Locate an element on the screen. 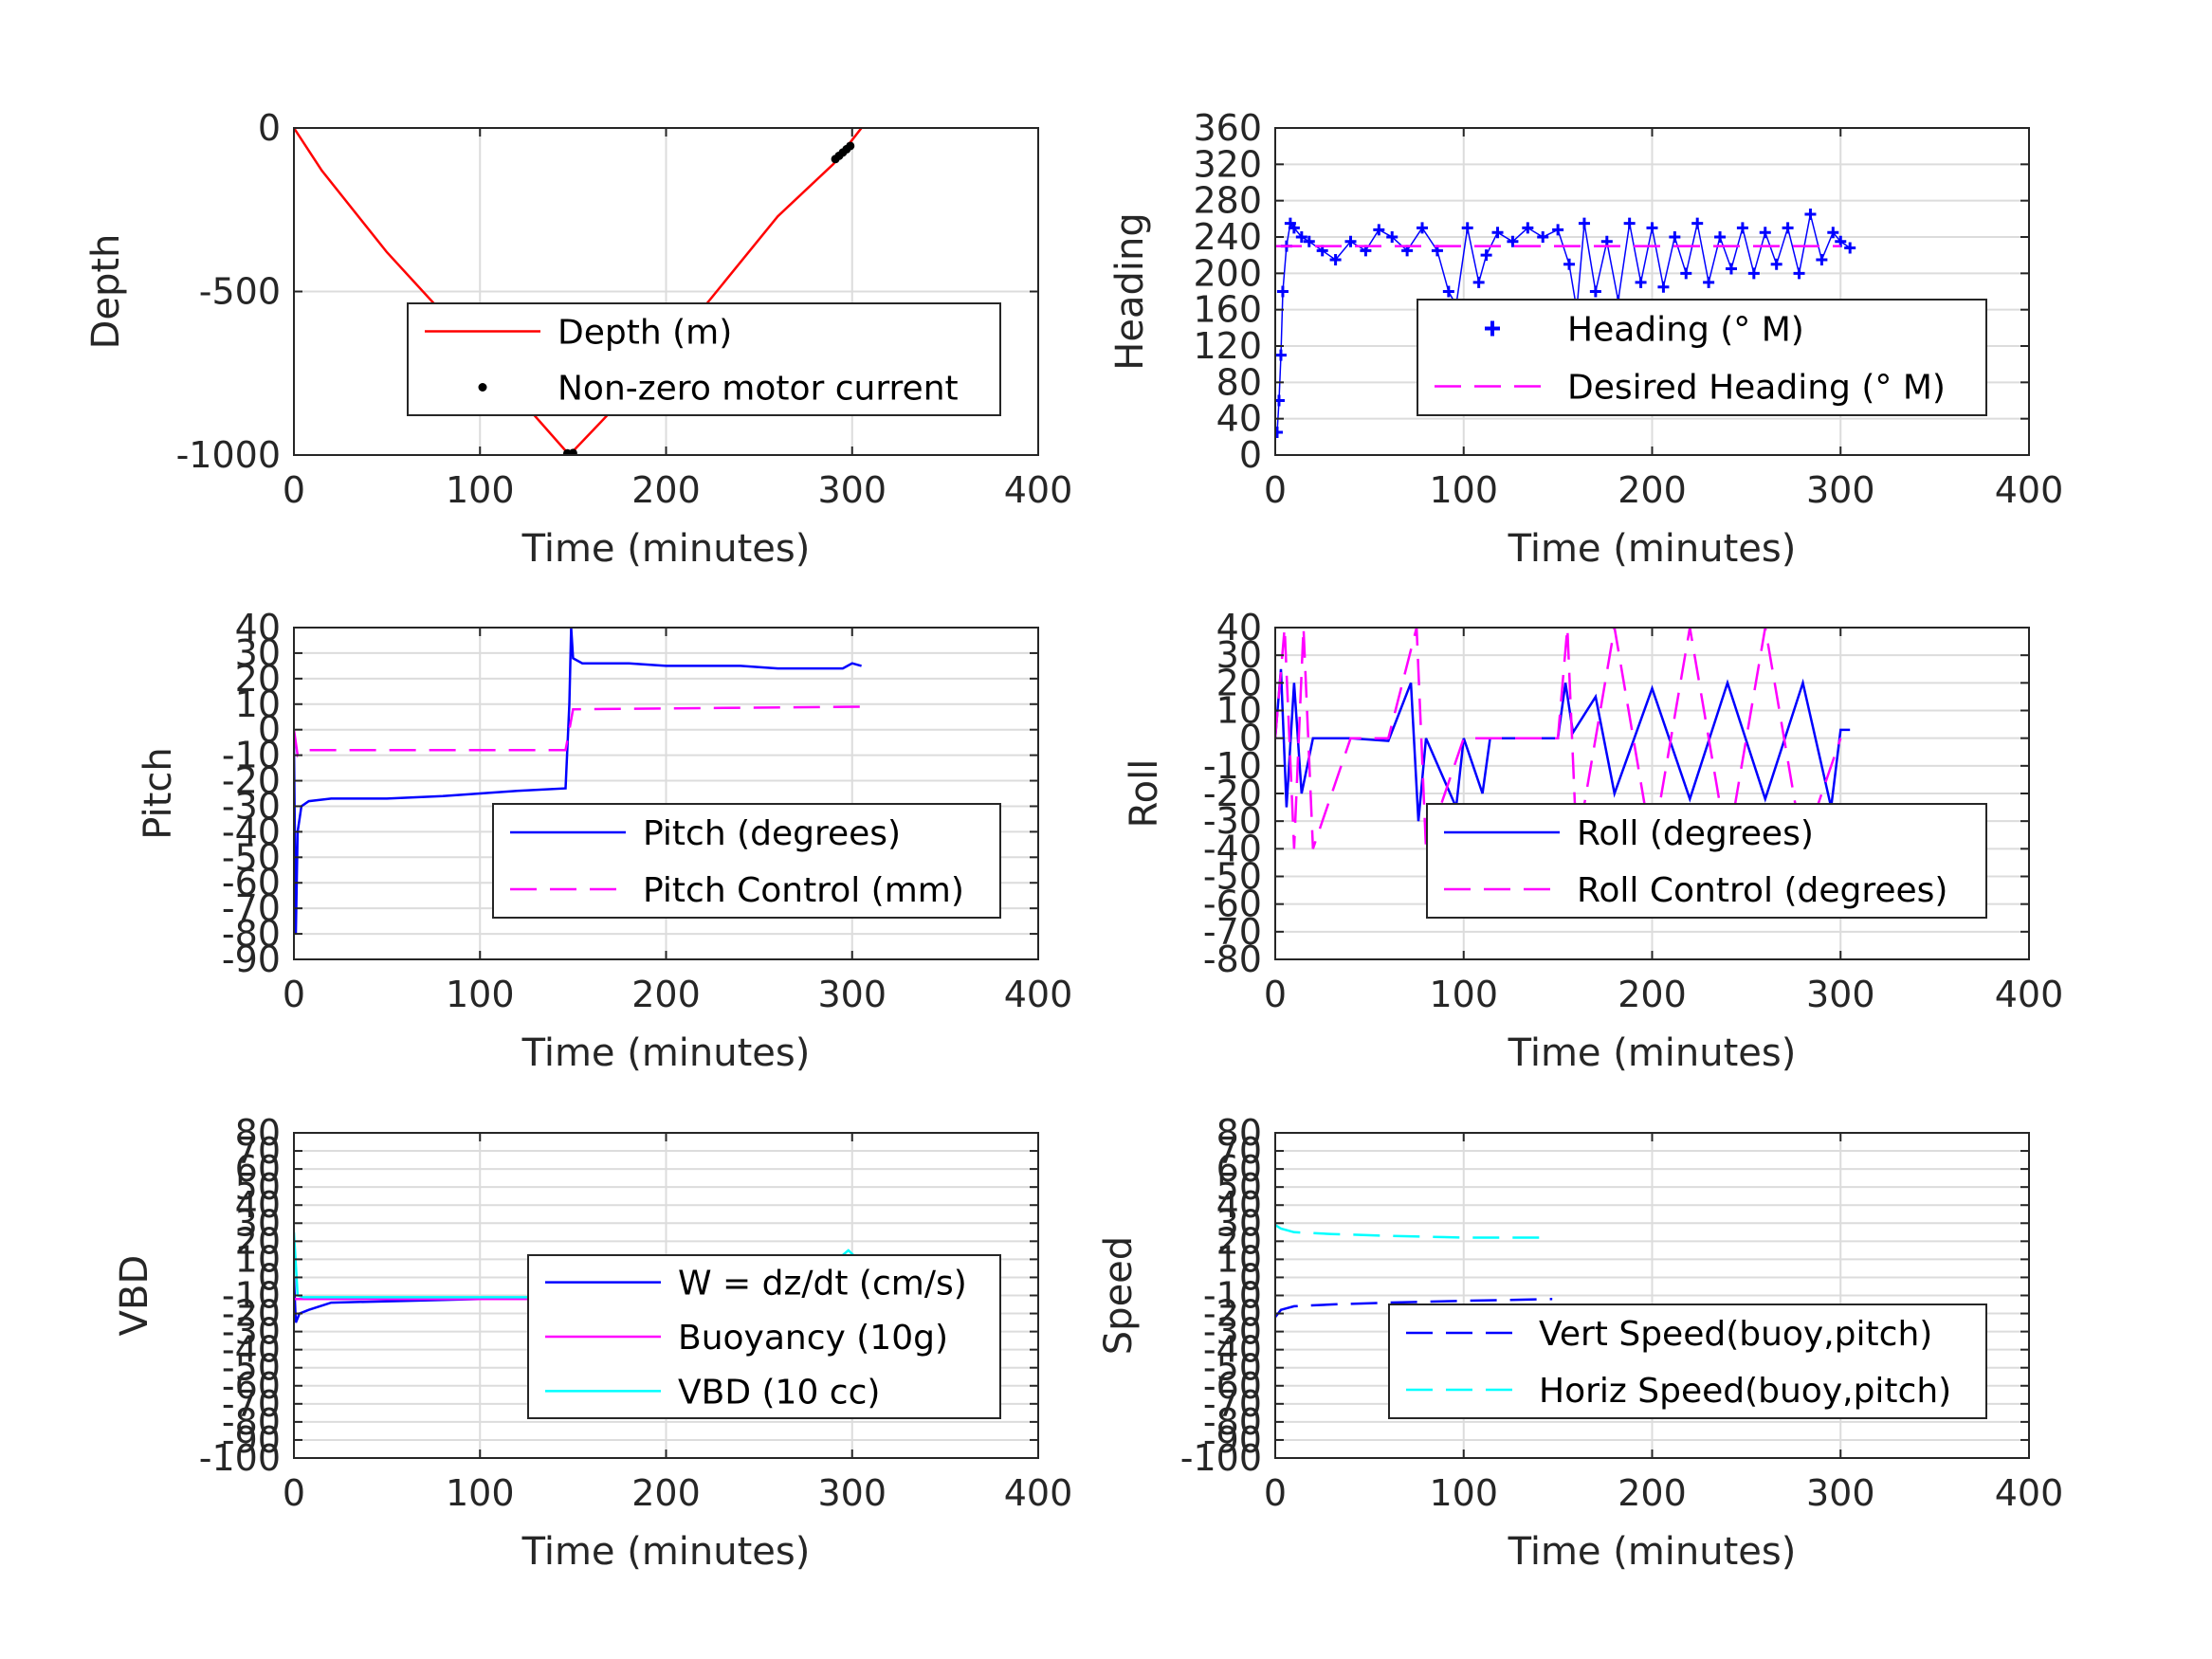 The width and height of the screenshot is (2212, 1659). legend-label: Roll Control (degrees) is located at coordinates (1762, 890).